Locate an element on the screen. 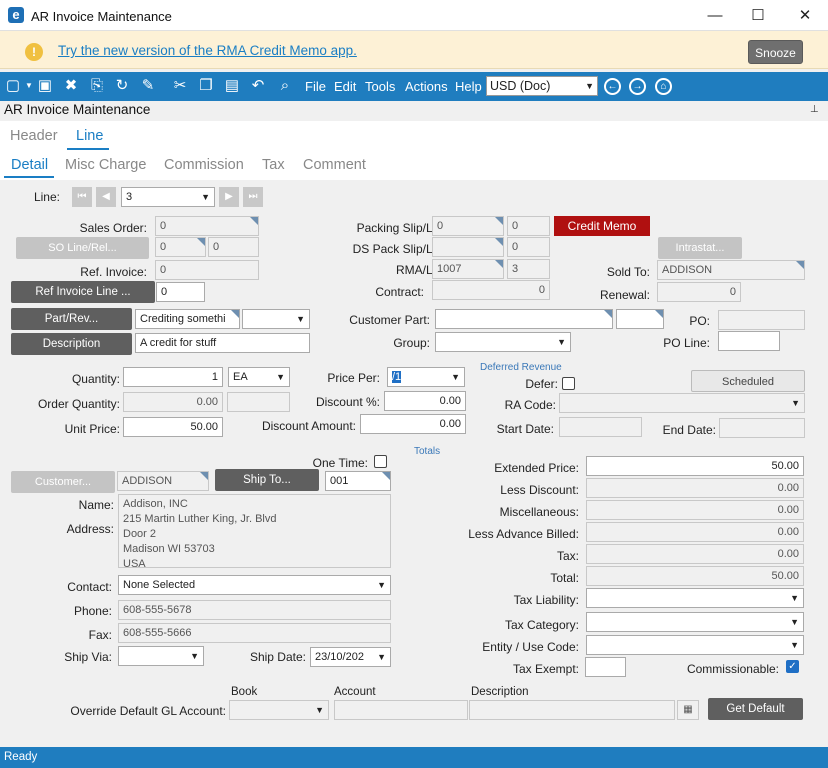 The width and height of the screenshot is (828, 768). gl-description-field is located at coordinates (572, 710).